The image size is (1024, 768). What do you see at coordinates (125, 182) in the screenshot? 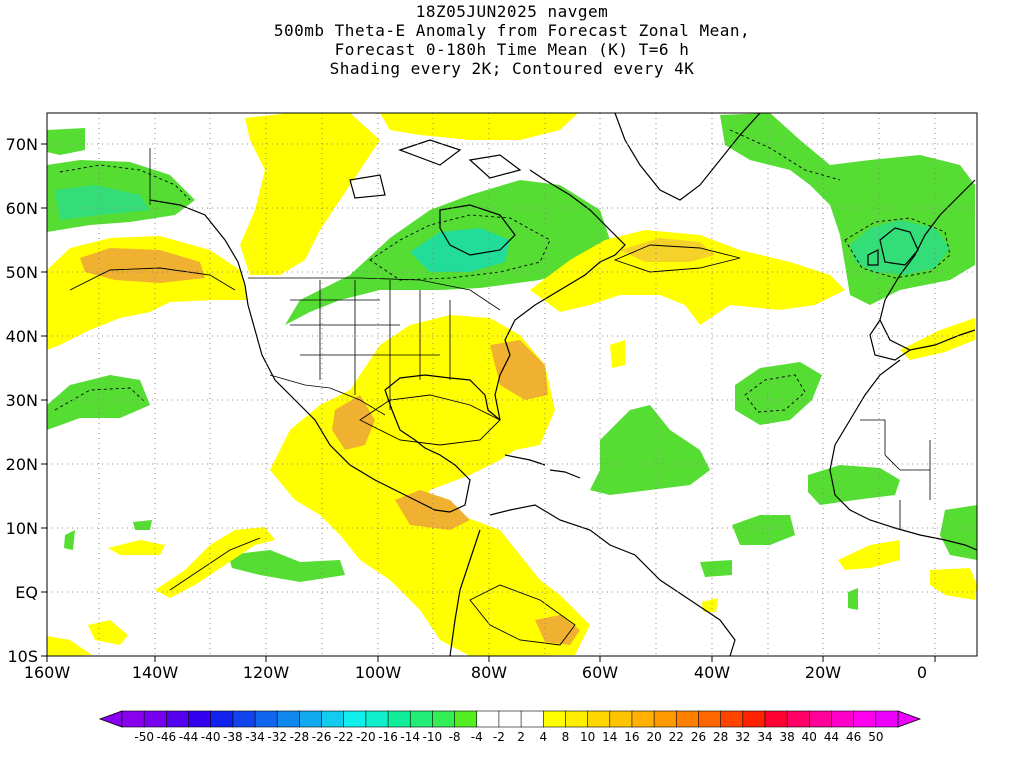
I see `contour-negative-alaska` at bounding box center [125, 182].